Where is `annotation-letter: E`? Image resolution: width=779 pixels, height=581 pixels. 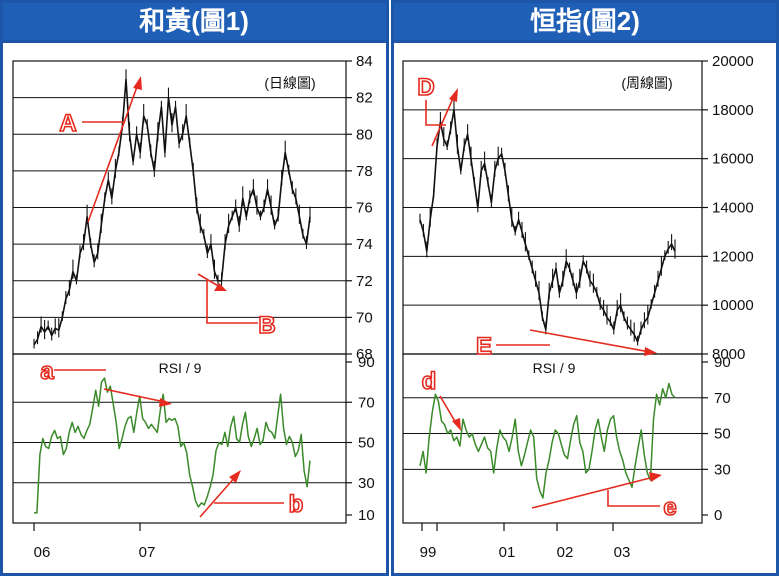
annotation-letter: E is located at coordinates (484, 346).